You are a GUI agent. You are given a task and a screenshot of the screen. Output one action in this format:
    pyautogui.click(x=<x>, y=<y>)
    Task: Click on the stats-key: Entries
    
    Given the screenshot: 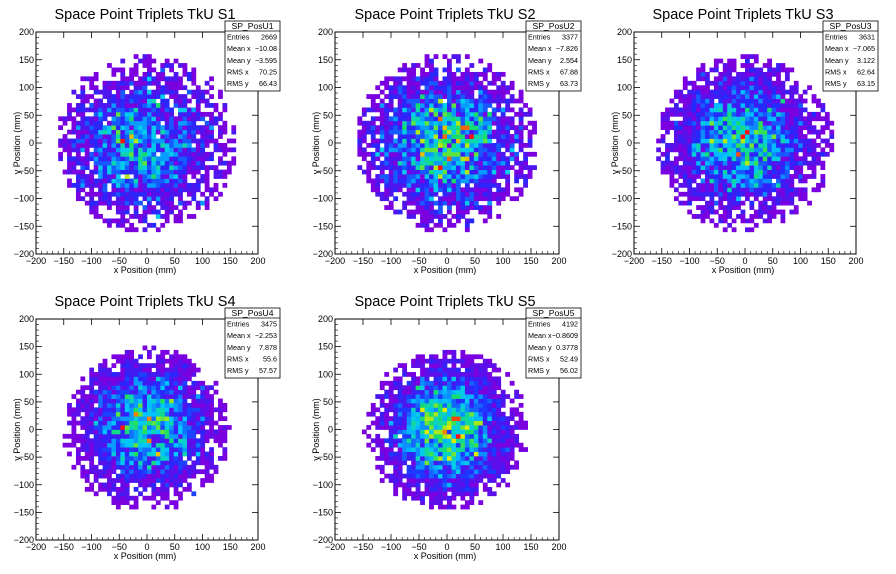 What is the action you would take?
    pyautogui.click(x=238, y=37)
    